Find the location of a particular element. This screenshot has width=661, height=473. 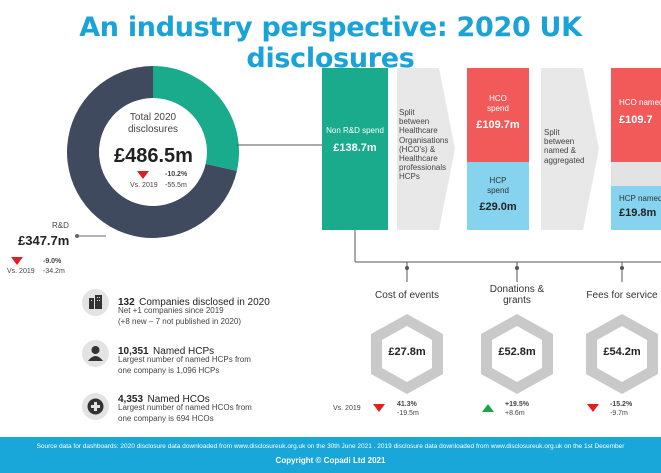

events-change-pct: 41.3% is located at coordinates (407, 404).